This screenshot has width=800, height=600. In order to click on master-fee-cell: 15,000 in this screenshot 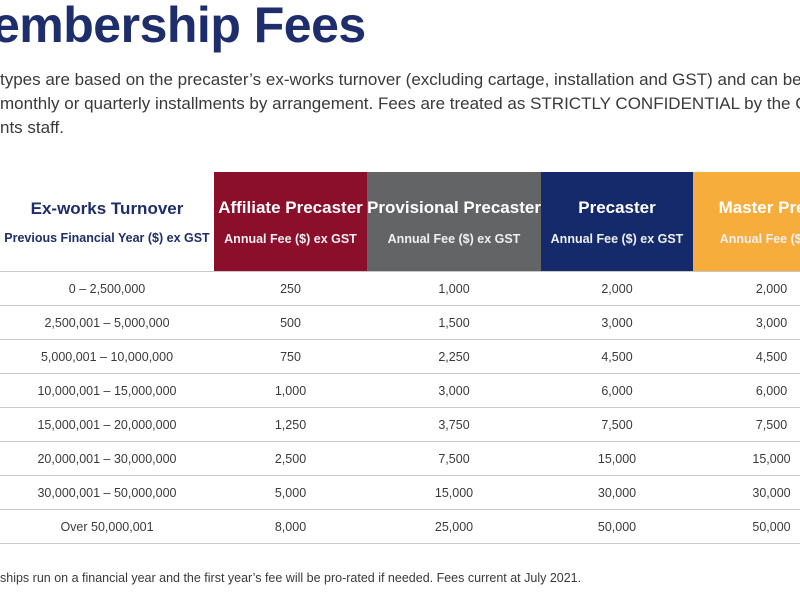, I will do `click(746, 458)`.